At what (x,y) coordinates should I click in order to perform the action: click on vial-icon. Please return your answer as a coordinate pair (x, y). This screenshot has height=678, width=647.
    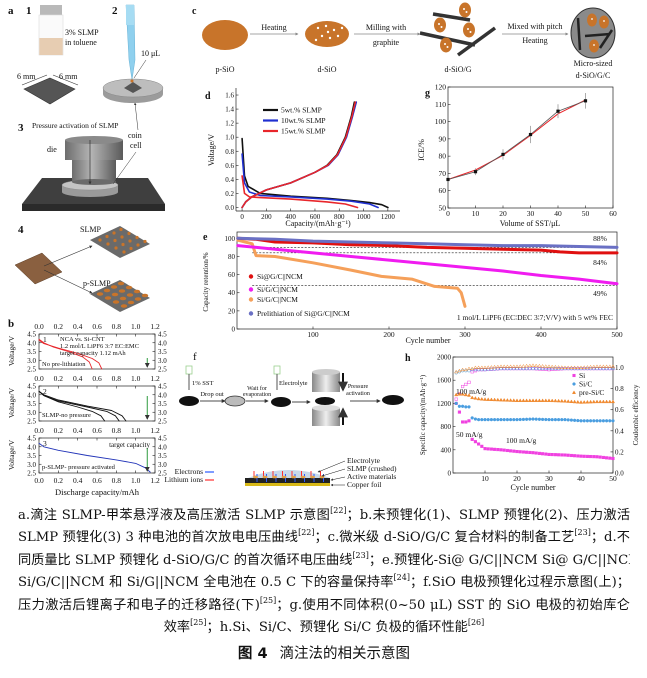
    Looking at the image, I should click on (51, 30).